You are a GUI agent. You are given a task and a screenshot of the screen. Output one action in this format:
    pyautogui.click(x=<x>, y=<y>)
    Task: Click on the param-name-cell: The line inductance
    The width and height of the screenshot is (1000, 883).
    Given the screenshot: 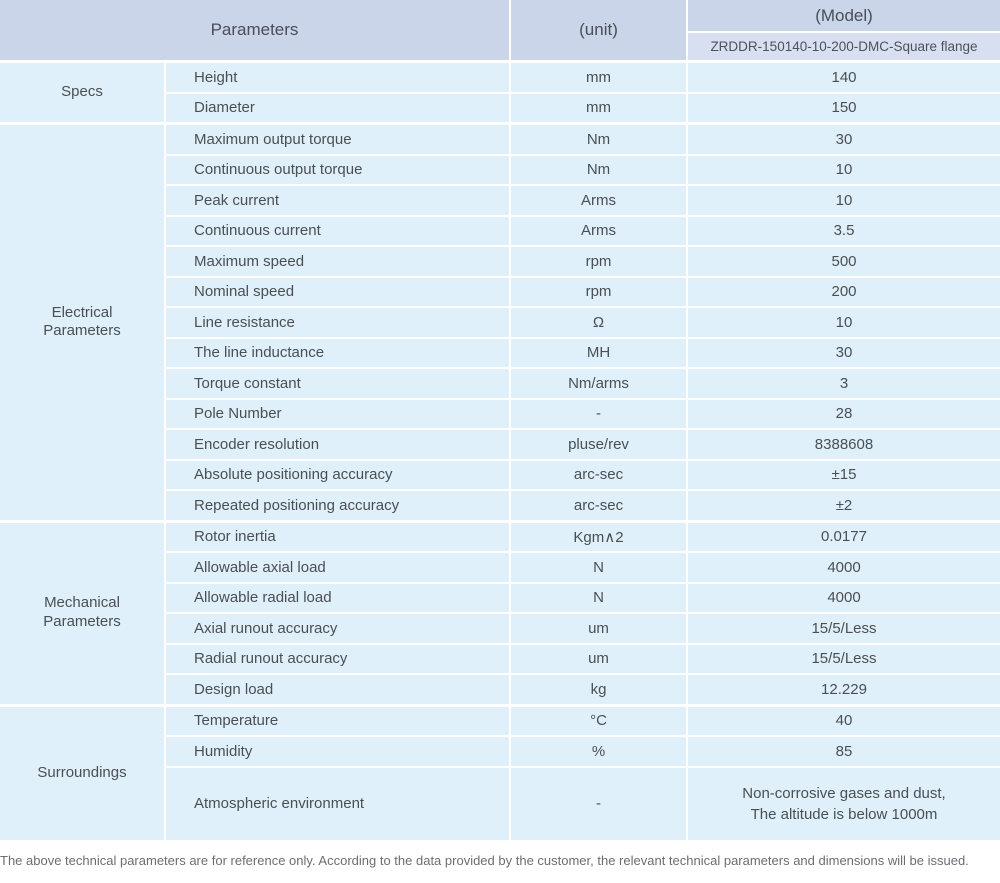 What is the action you would take?
    pyautogui.click(x=337, y=352)
    